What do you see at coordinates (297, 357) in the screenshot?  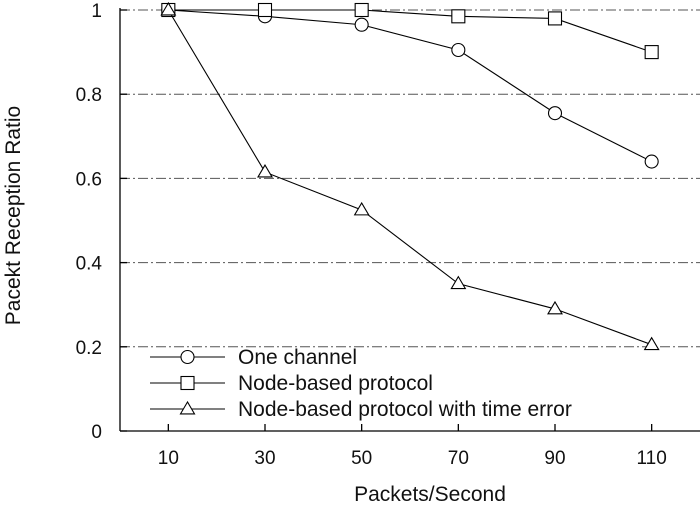 I see `legend-label: One channel` at bounding box center [297, 357].